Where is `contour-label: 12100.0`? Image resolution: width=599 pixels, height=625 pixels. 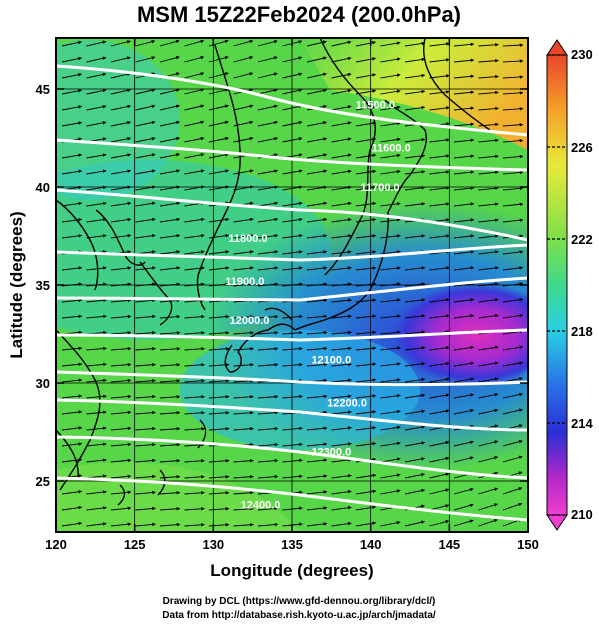 contour-label: 12100.0 is located at coordinates (331, 360).